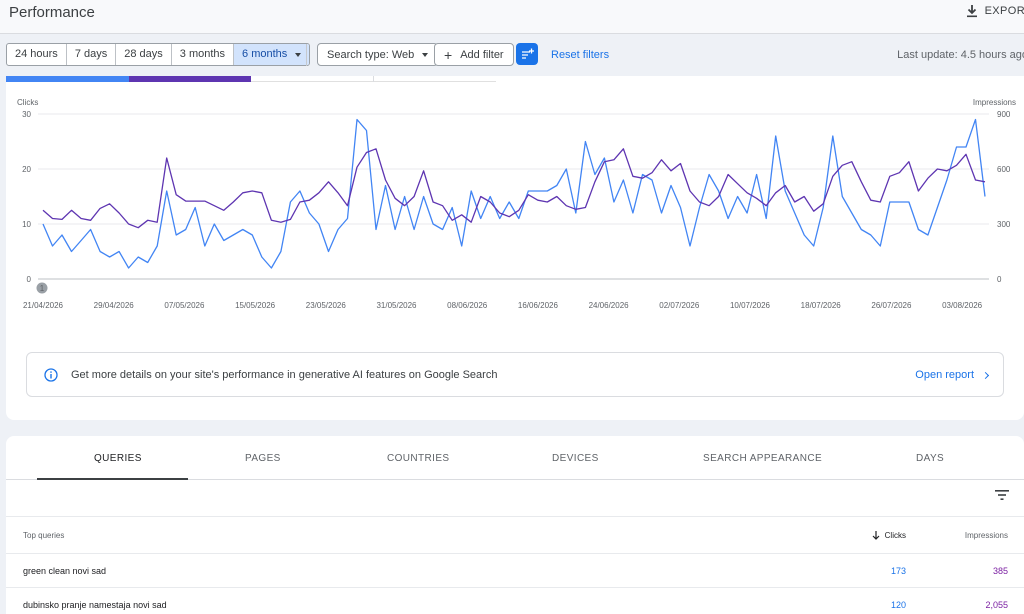 The height and width of the screenshot is (614, 1024). I want to click on x-tick-label: 07/05/2026, so click(184, 305).